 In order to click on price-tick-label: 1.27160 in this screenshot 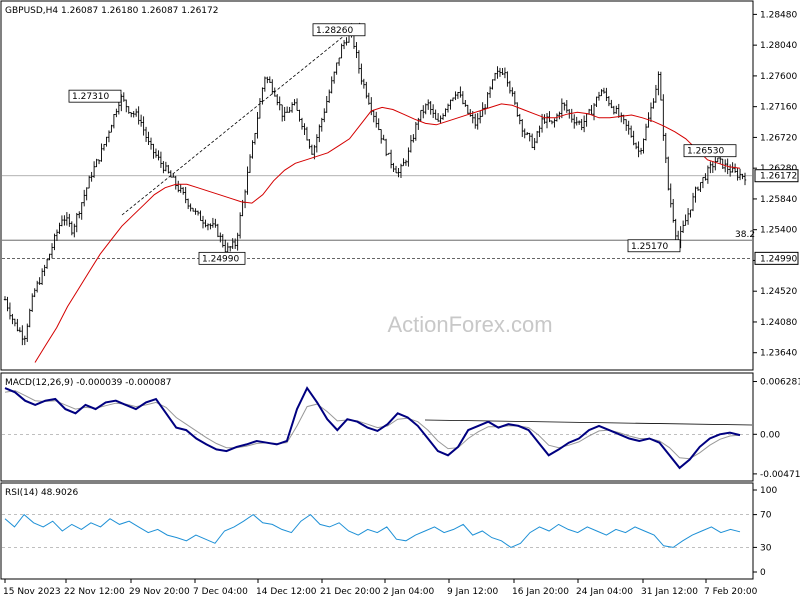, I will do `click(778, 108)`.